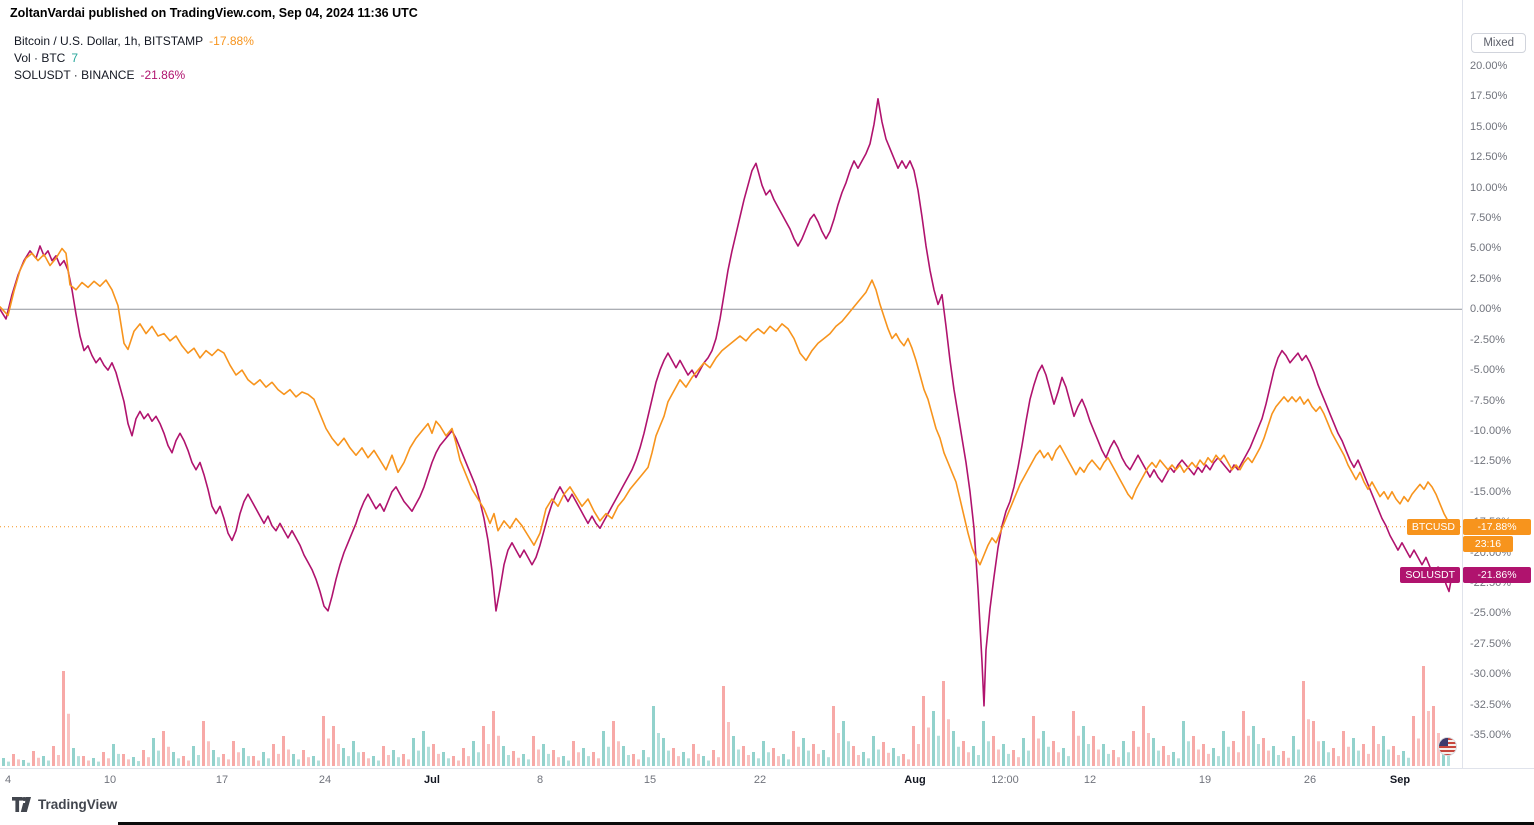  I want to click on price-tick-label: 12.50%, so click(1489, 157).